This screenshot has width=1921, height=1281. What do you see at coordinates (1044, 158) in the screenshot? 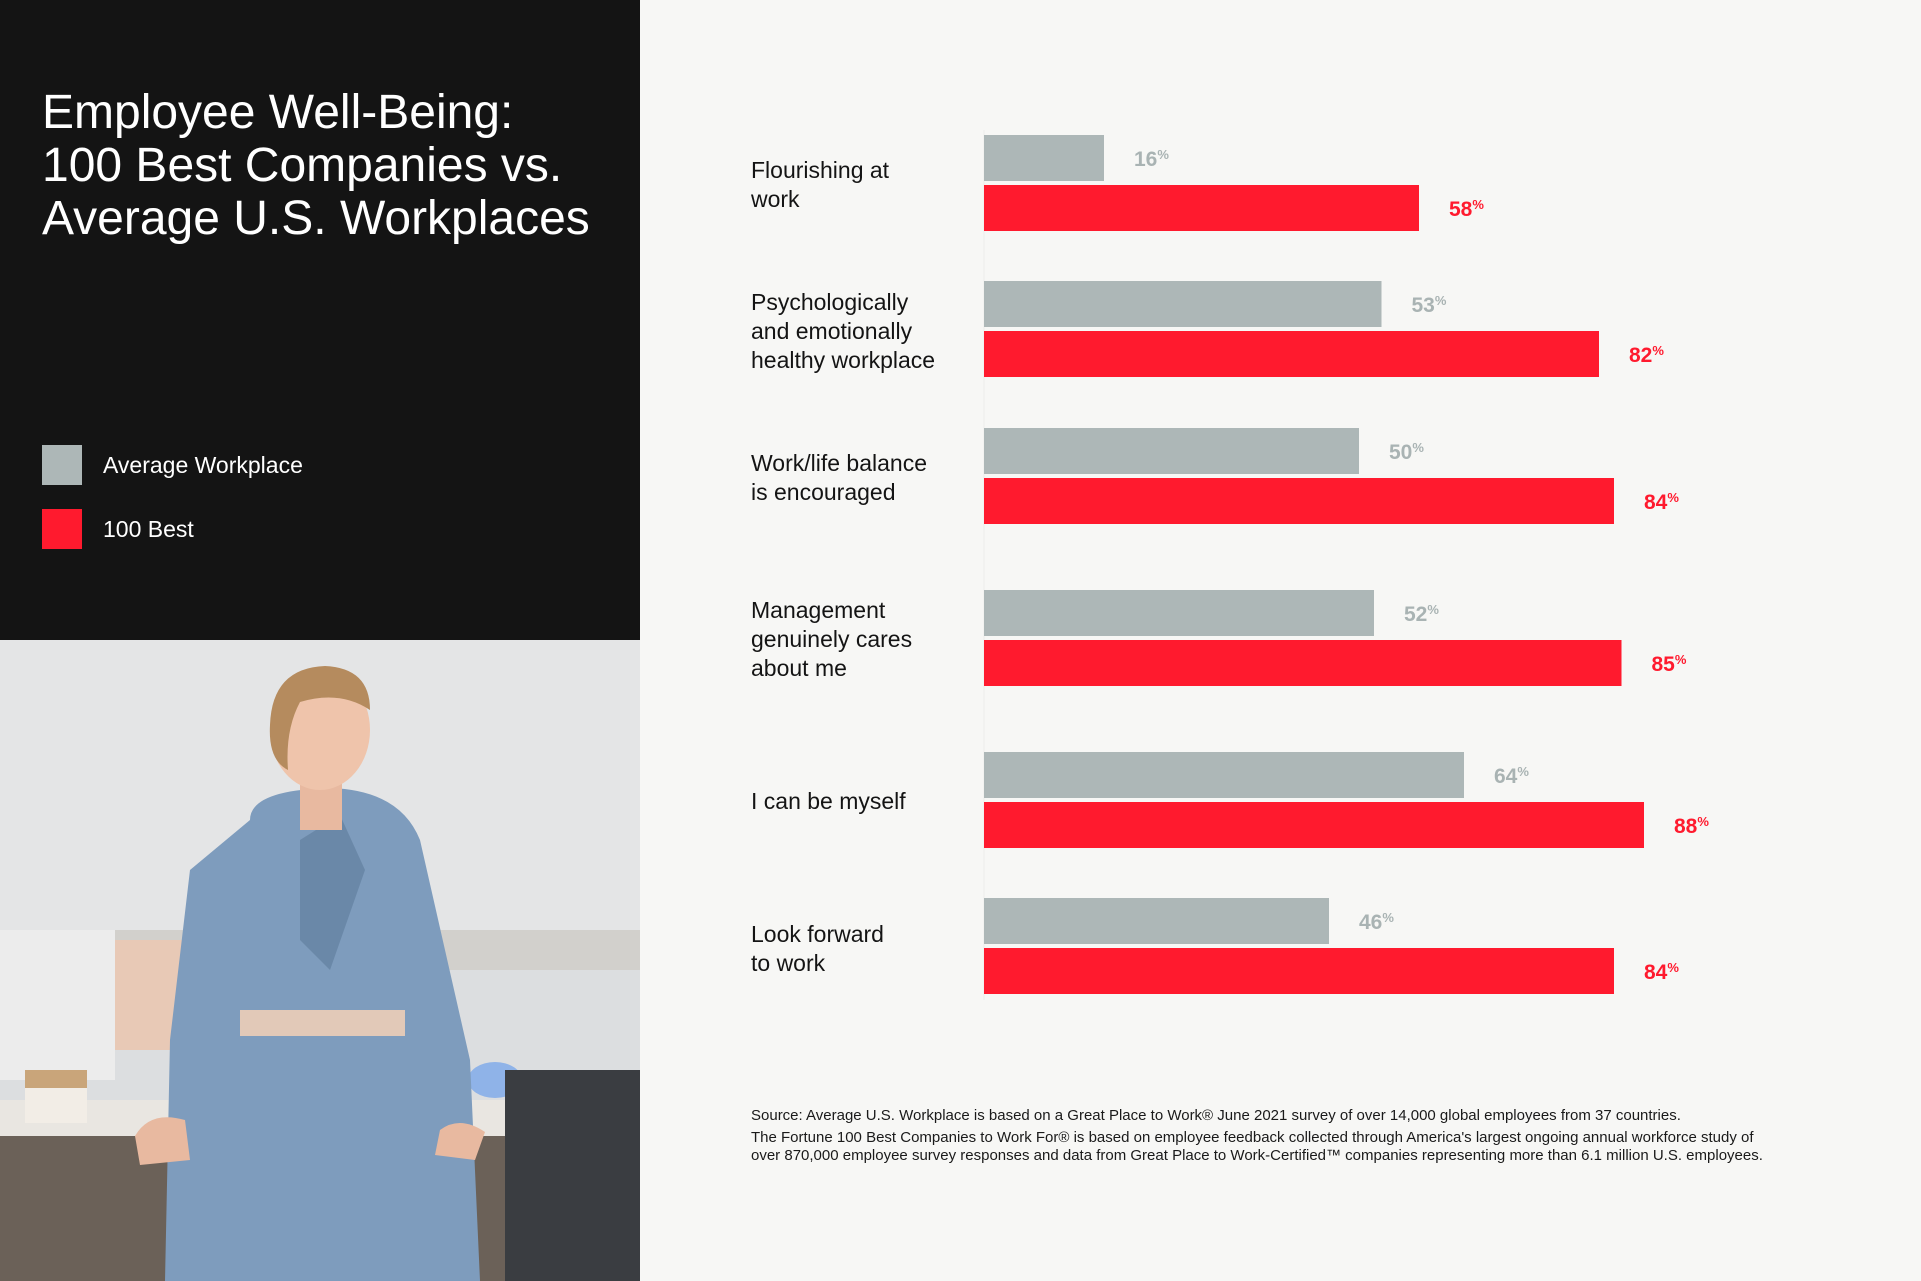
I see `bar-average-flourishing` at bounding box center [1044, 158].